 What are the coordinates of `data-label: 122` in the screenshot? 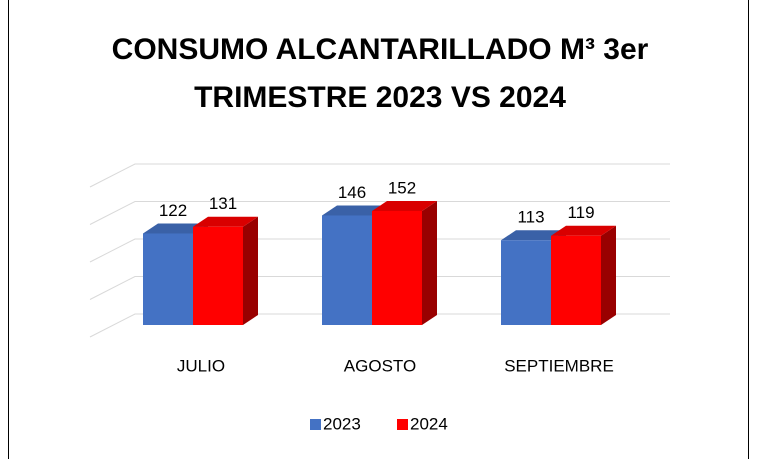 It's located at (173, 210).